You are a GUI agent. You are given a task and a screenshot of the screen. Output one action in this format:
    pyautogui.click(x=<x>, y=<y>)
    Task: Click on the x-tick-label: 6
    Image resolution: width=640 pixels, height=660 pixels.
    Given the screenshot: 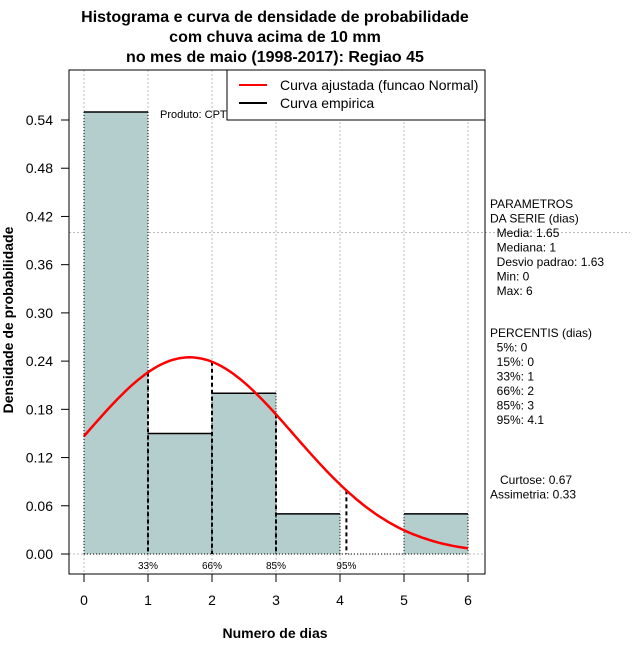 What is the action you would take?
    pyautogui.click(x=468, y=600)
    